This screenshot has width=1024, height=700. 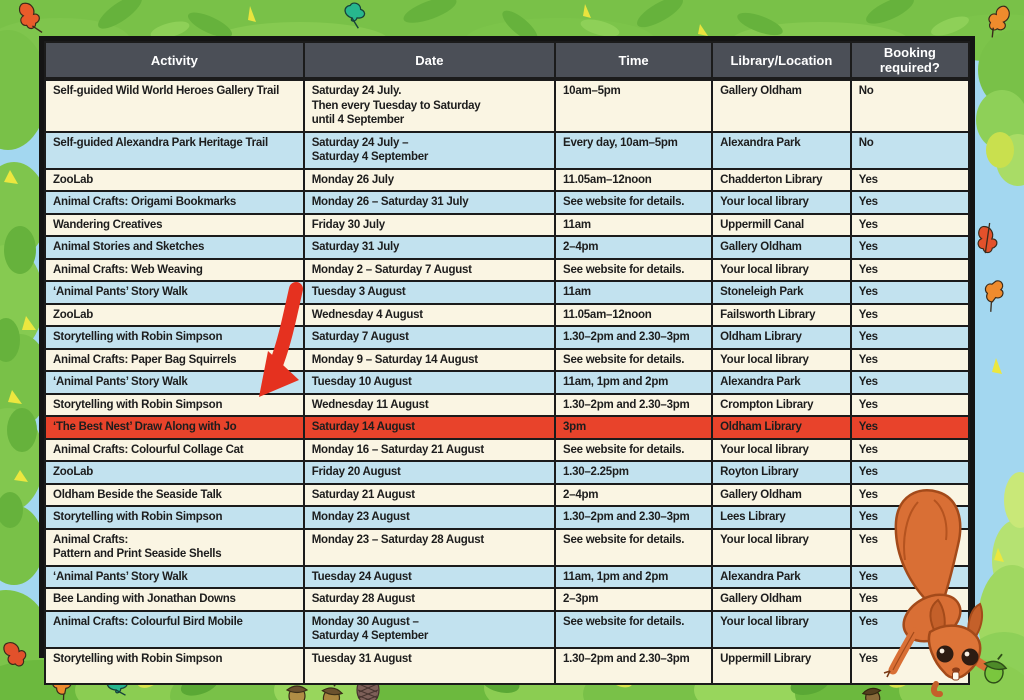 I want to click on cell-activity: ‘The Best Nest’ Draw Along with Jo, so click(x=174, y=427).